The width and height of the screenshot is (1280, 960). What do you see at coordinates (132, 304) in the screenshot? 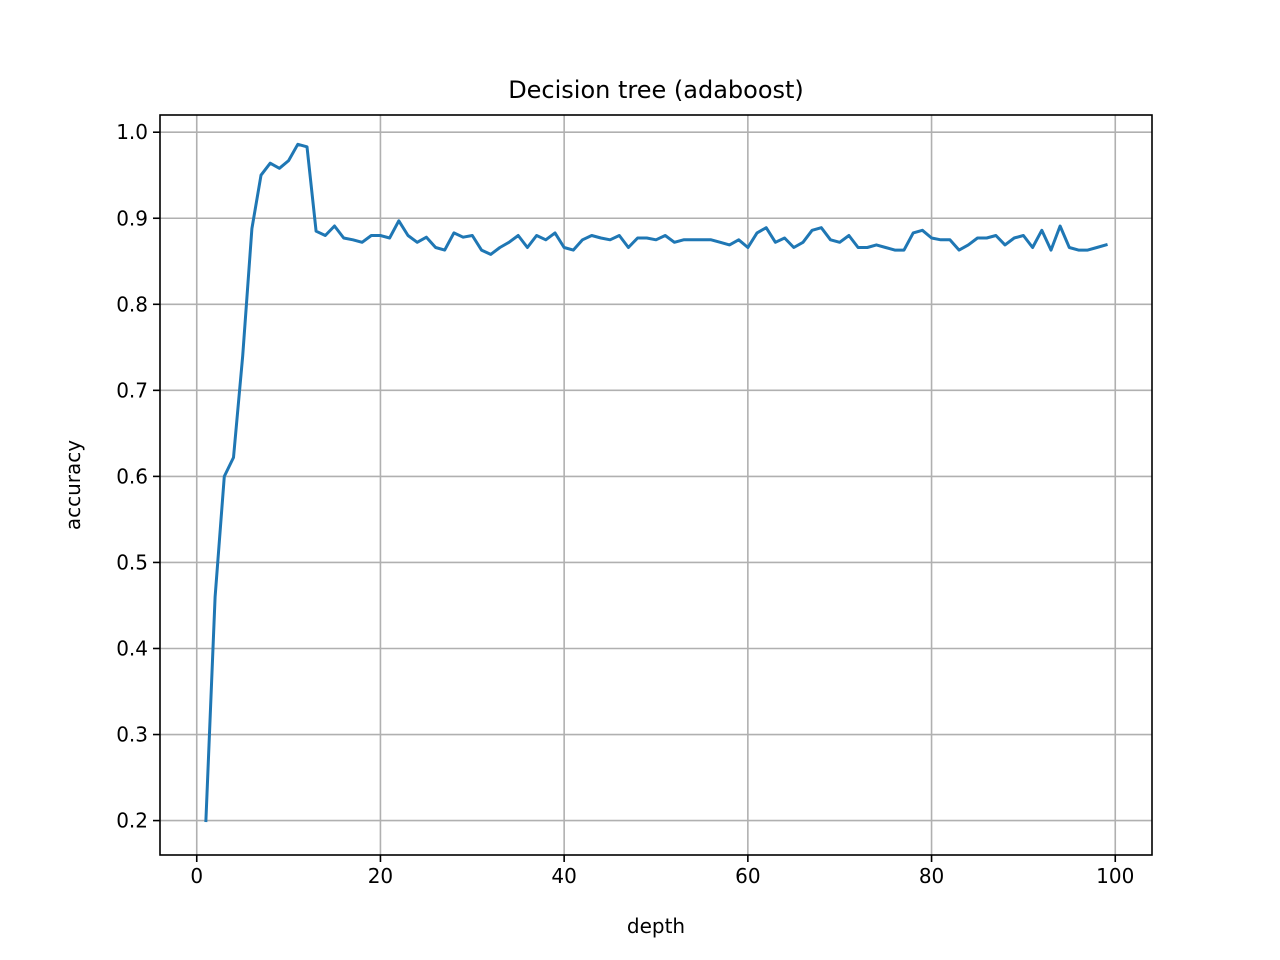
I see `y-tick-label: 0.8` at bounding box center [132, 304].